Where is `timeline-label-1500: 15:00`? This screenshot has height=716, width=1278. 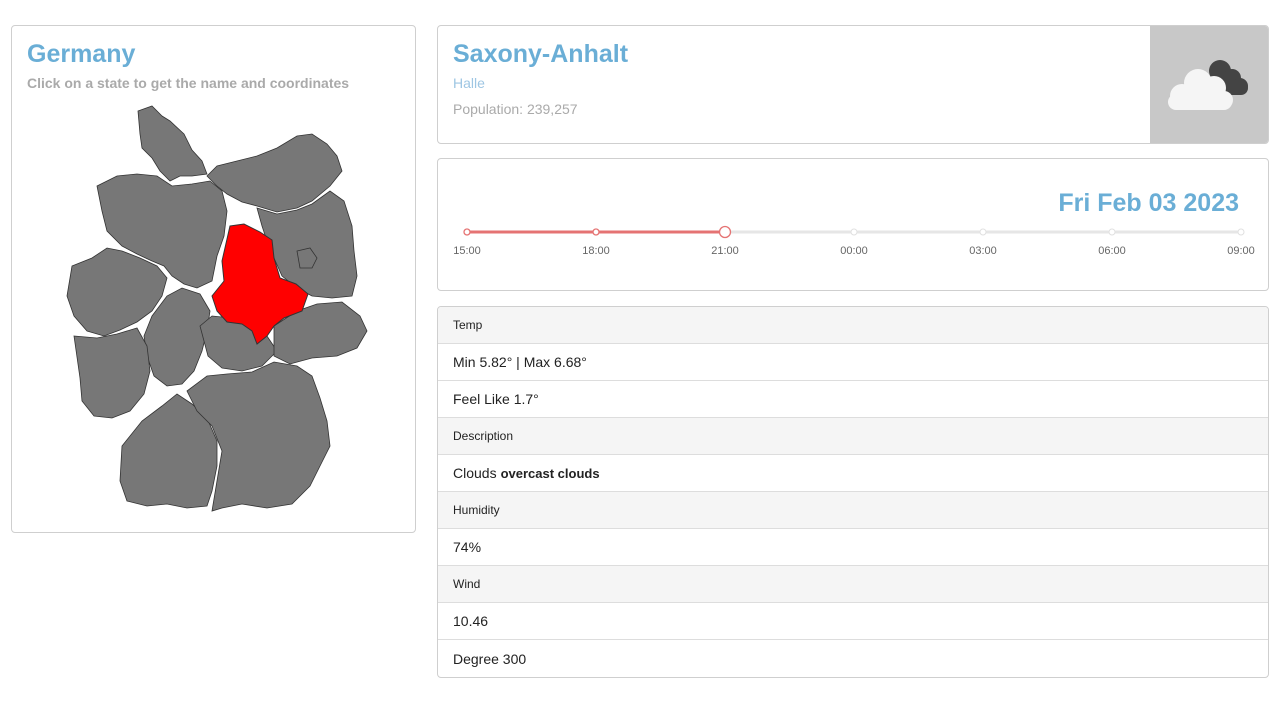 timeline-label-1500: 15:00 is located at coordinates (467, 251).